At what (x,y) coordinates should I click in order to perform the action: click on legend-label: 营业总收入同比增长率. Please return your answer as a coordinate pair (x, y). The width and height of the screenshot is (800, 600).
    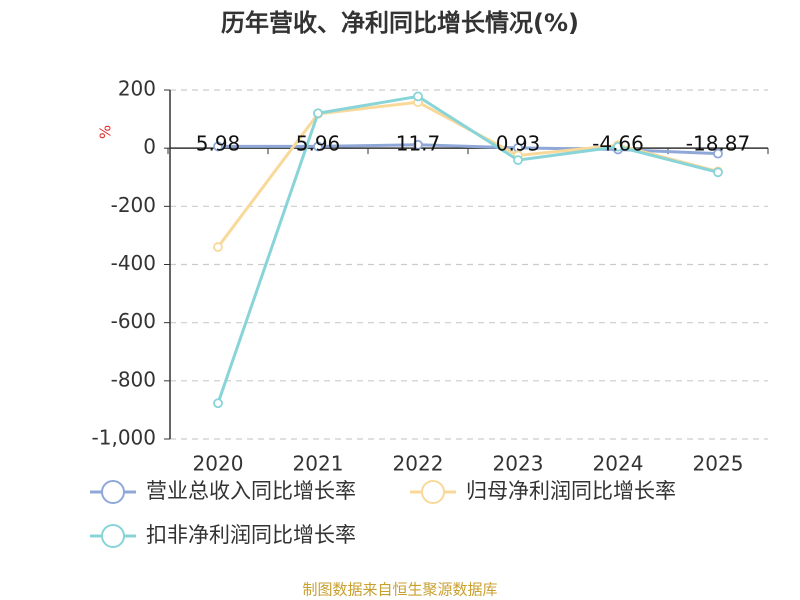
    Looking at the image, I should click on (251, 491).